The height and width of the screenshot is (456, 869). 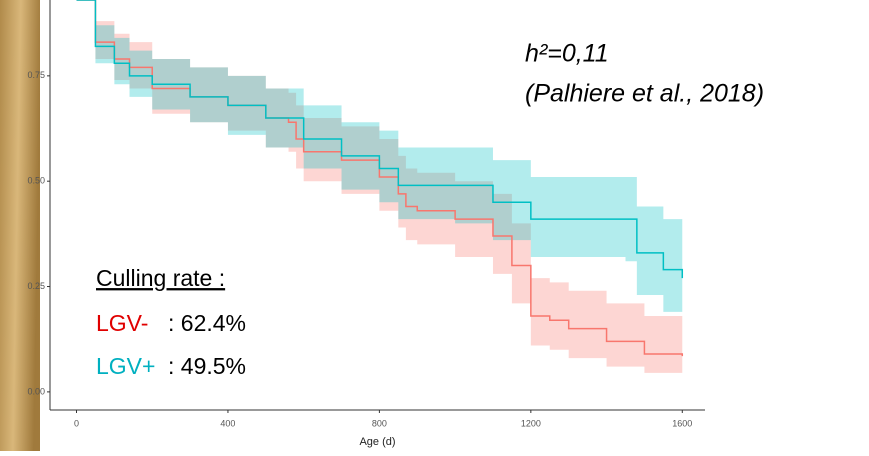 What do you see at coordinates (20, 225) in the screenshot?
I see `background-strip` at bounding box center [20, 225].